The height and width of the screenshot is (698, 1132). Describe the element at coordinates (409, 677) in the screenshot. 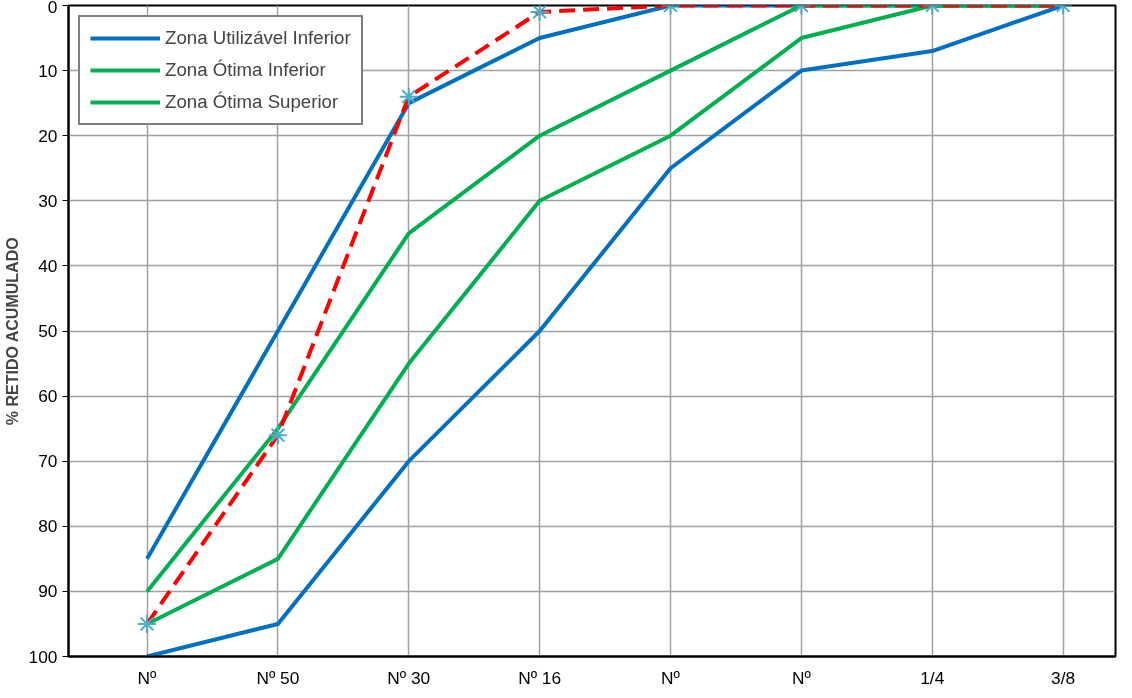

I see `x-tick-label: Nº 30` at that location.